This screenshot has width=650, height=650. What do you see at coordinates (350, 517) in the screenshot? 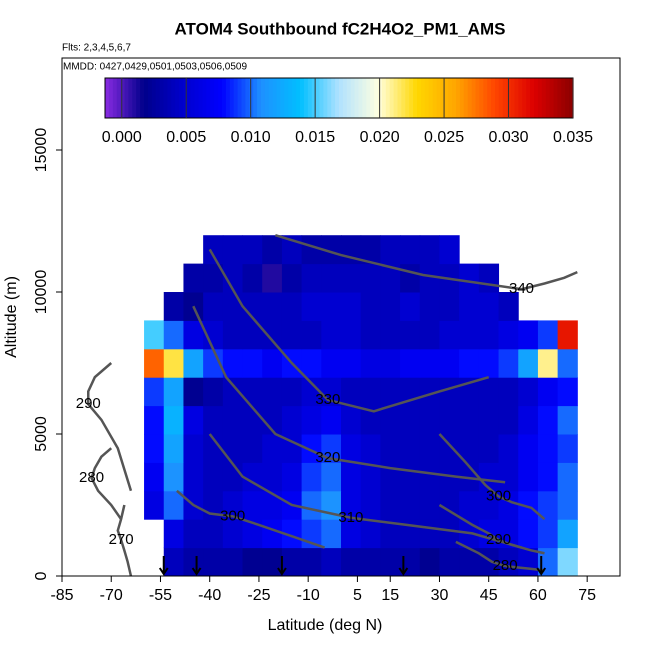
I see `contour-label: 310` at bounding box center [350, 517].